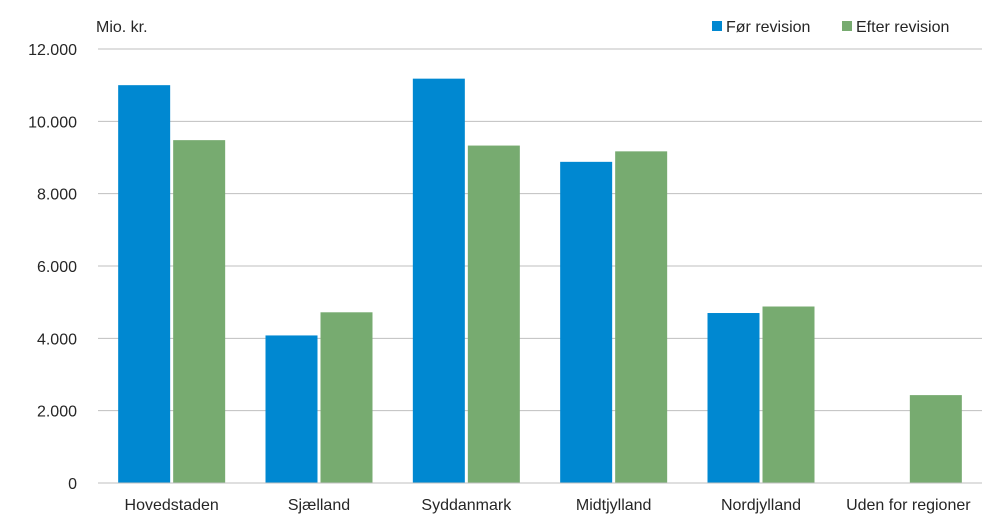 Image resolution: width=982 pixels, height=520 pixels. Describe the element at coordinates (52, 122) in the screenshot. I see `y-tick-label: 10.000` at that location.